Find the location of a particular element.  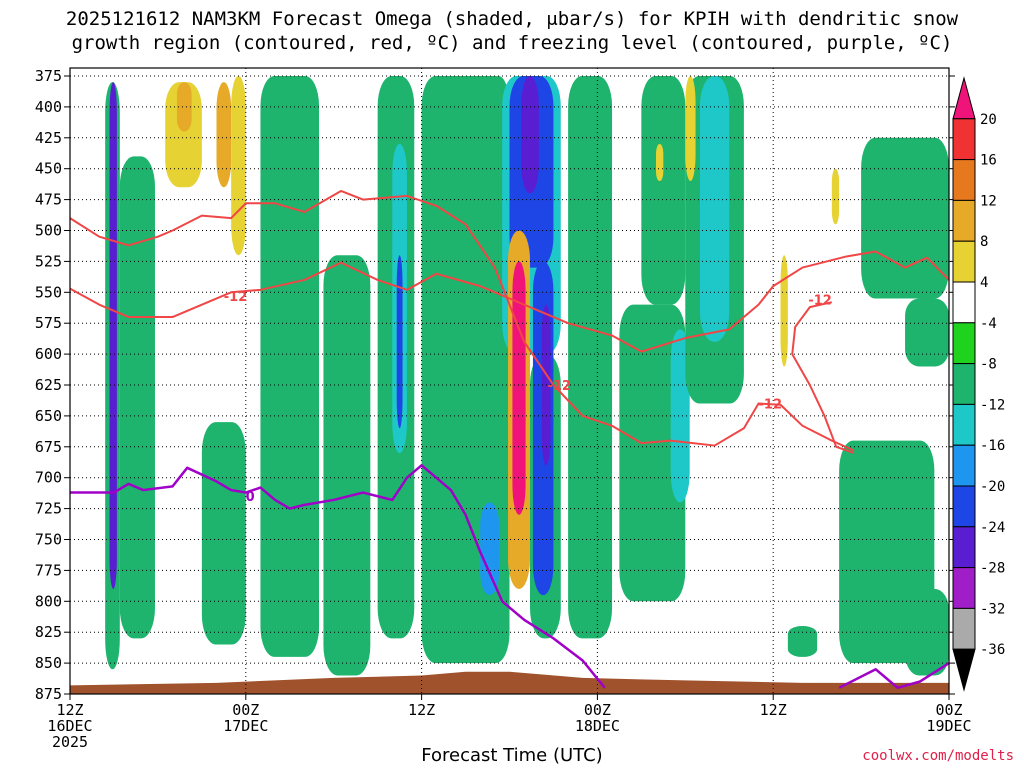

colorbar-label-6: -8 is located at coordinates (988, 365).